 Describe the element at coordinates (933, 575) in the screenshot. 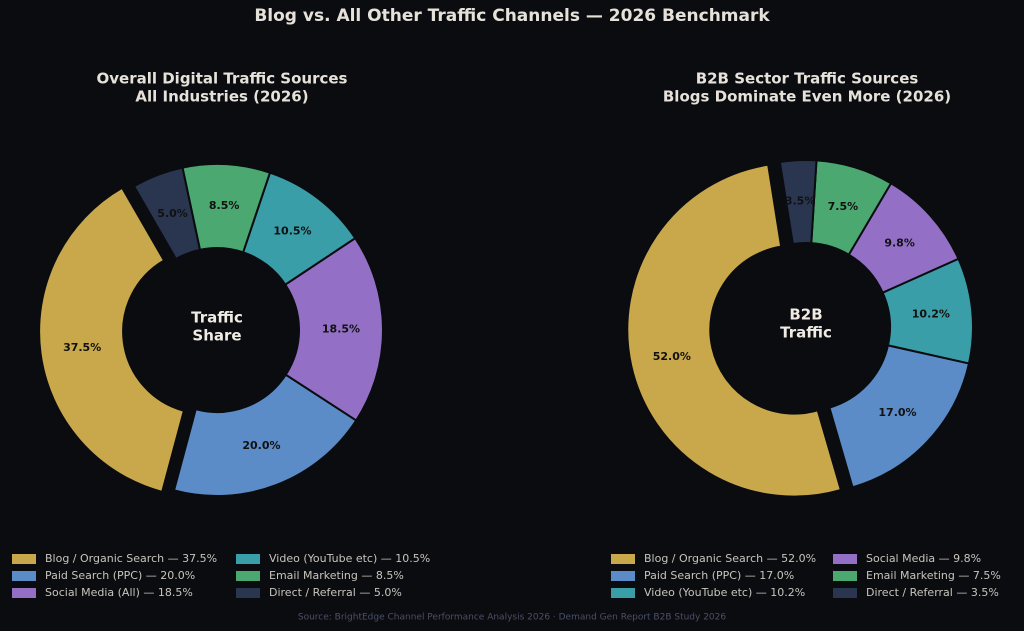

I see `legend-label: Email Marketing — 7.5%` at that location.